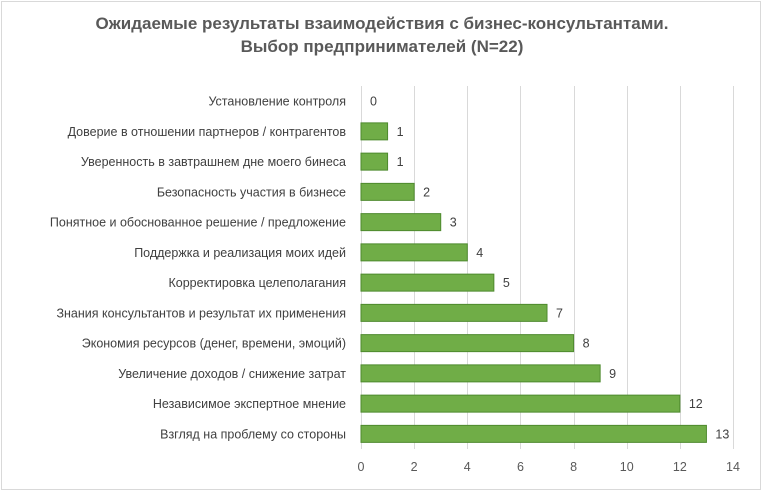 This screenshot has width=764, height=493. I want to click on x-tick-label-0: 0, so click(361, 467).